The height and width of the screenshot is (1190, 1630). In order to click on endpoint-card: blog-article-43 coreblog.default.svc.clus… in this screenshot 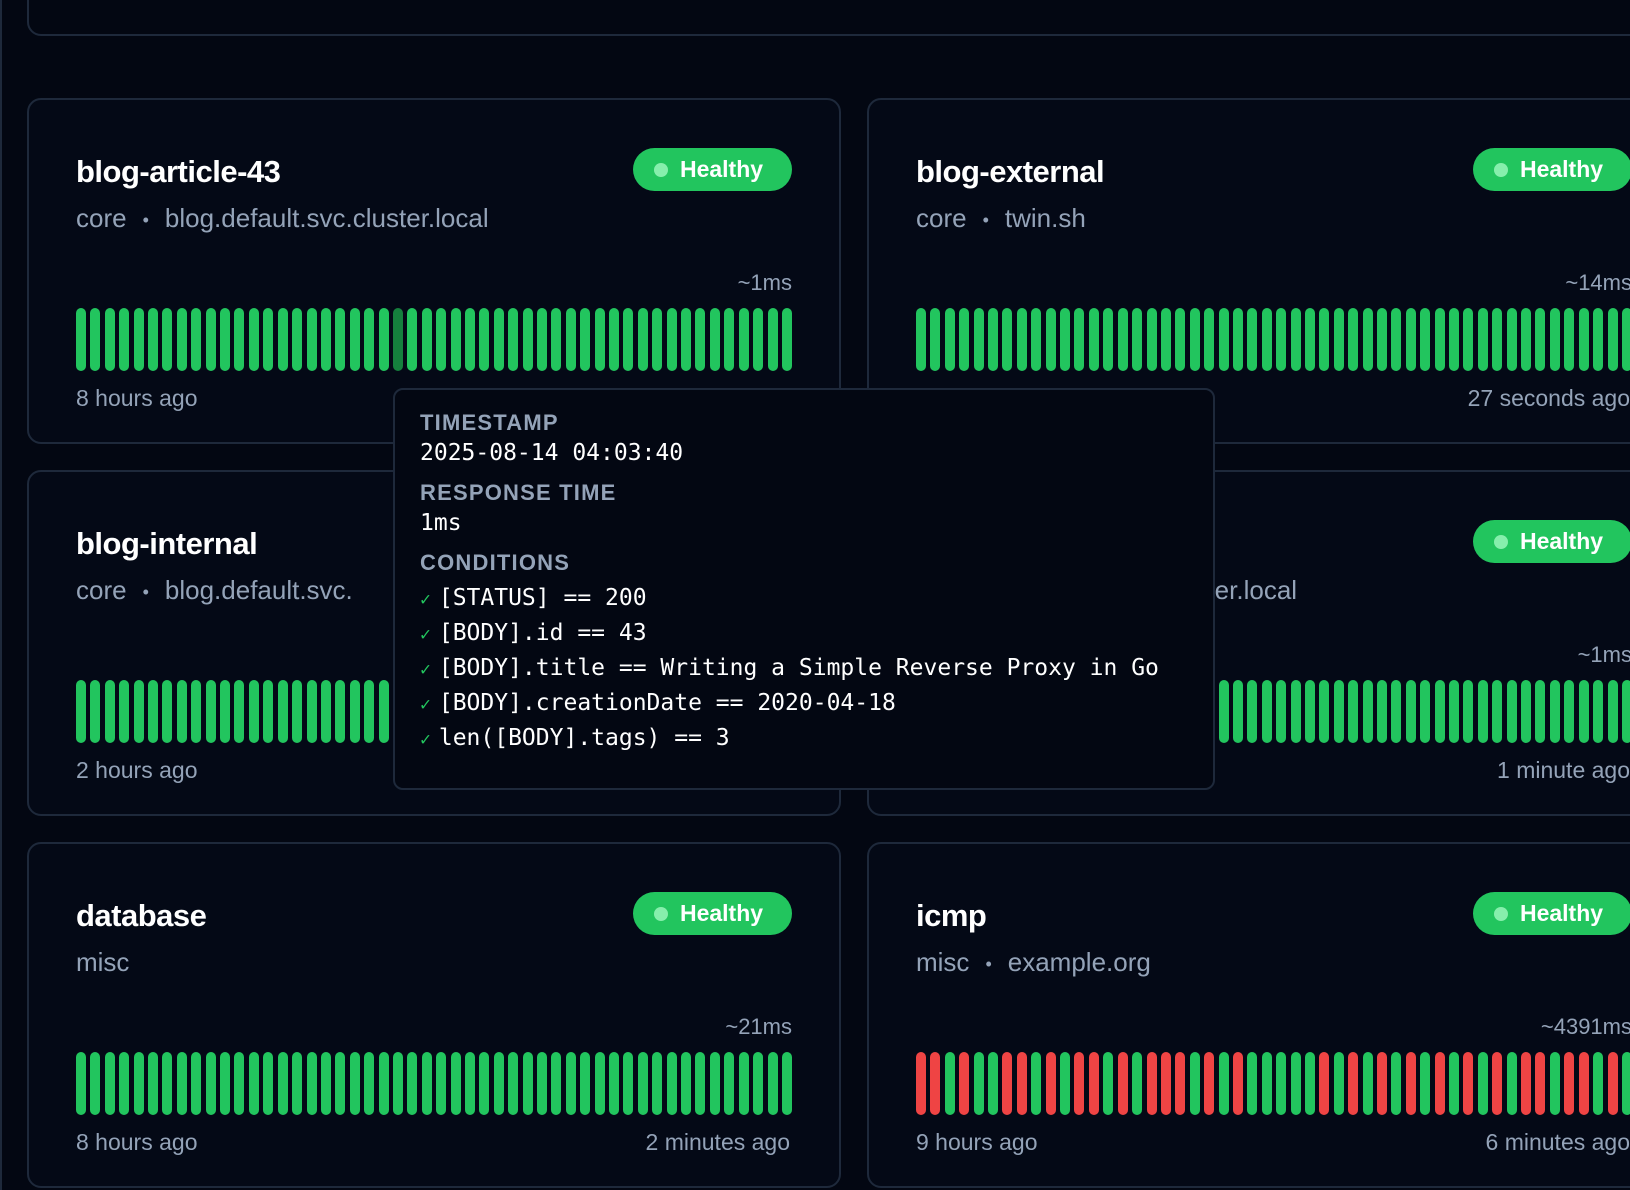, I will do `click(434, 271)`.